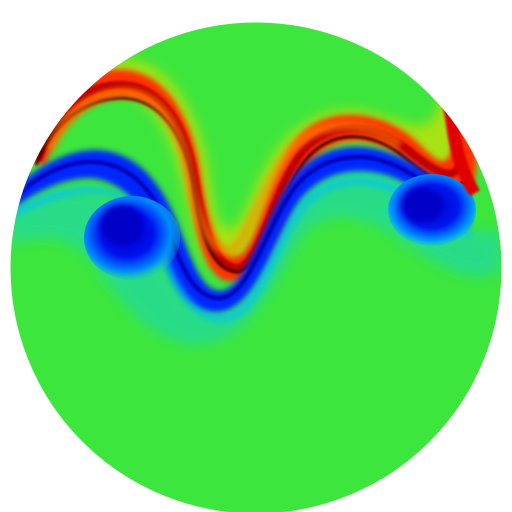 This screenshot has height=512, width=512. Describe the element at coordinates (122, 225) in the screenshot. I see `left-vortex-core` at that location.